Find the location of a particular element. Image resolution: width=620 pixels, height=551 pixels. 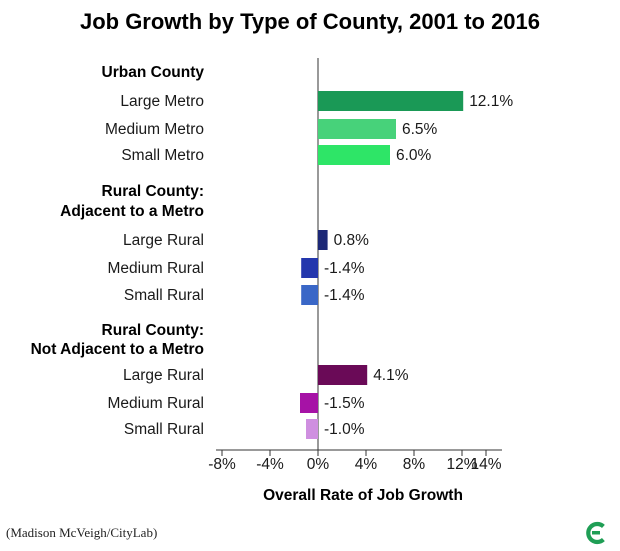

group-label: Not Adjacent to a Metro is located at coordinates (117, 349).